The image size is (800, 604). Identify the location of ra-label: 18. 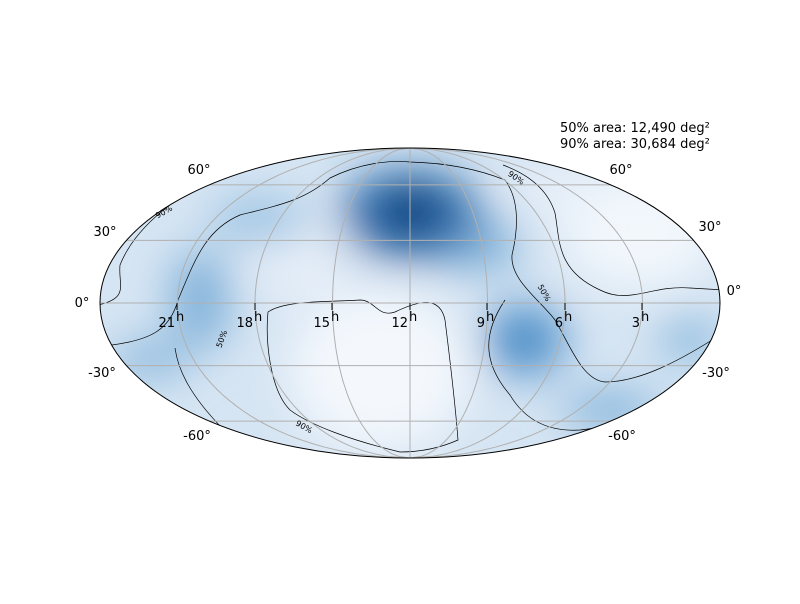
(244, 323).